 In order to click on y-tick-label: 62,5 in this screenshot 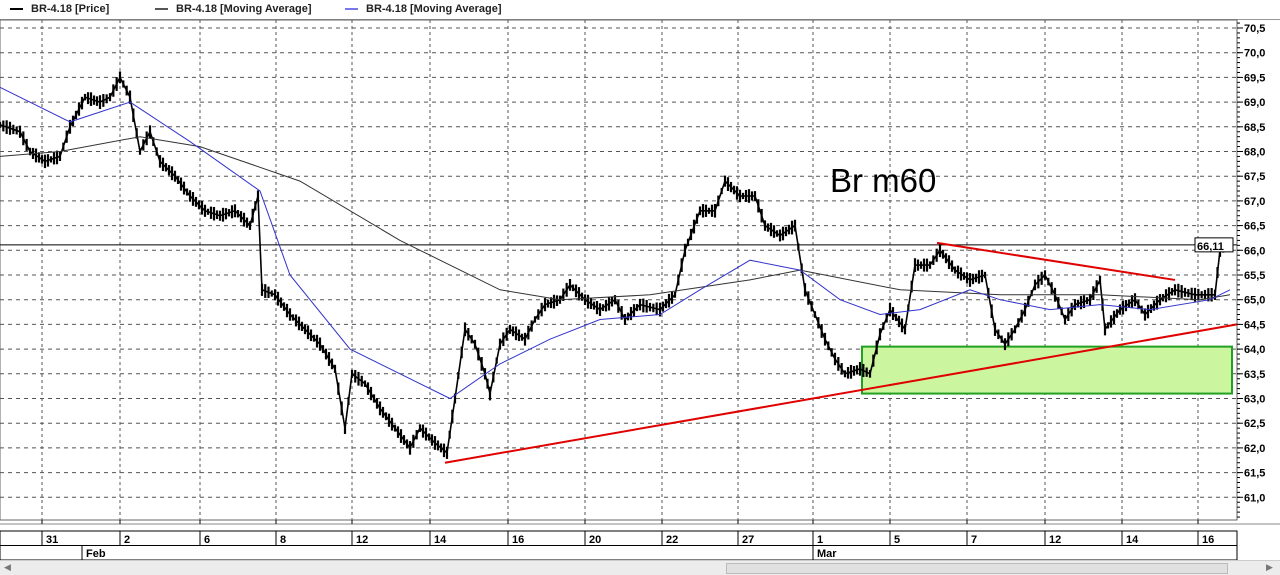, I will do `click(1254, 424)`.